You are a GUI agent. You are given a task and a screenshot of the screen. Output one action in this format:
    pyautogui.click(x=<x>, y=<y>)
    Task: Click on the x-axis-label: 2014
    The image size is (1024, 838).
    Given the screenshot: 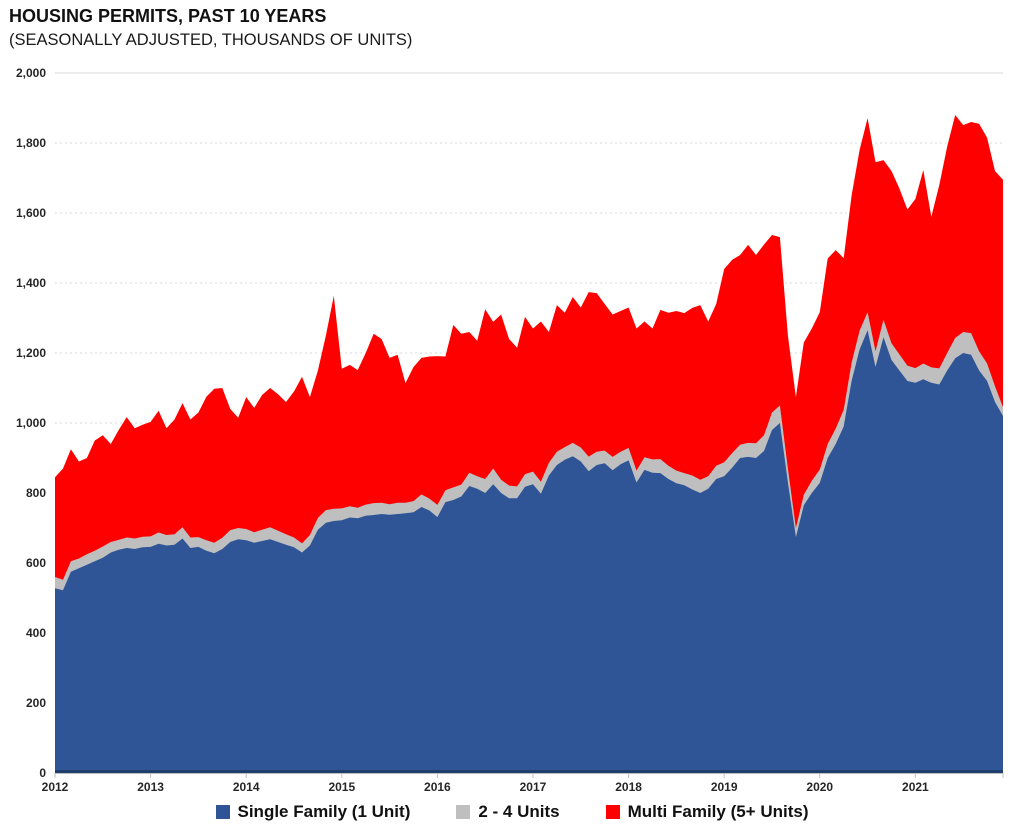 What is the action you would take?
    pyautogui.click(x=246, y=787)
    